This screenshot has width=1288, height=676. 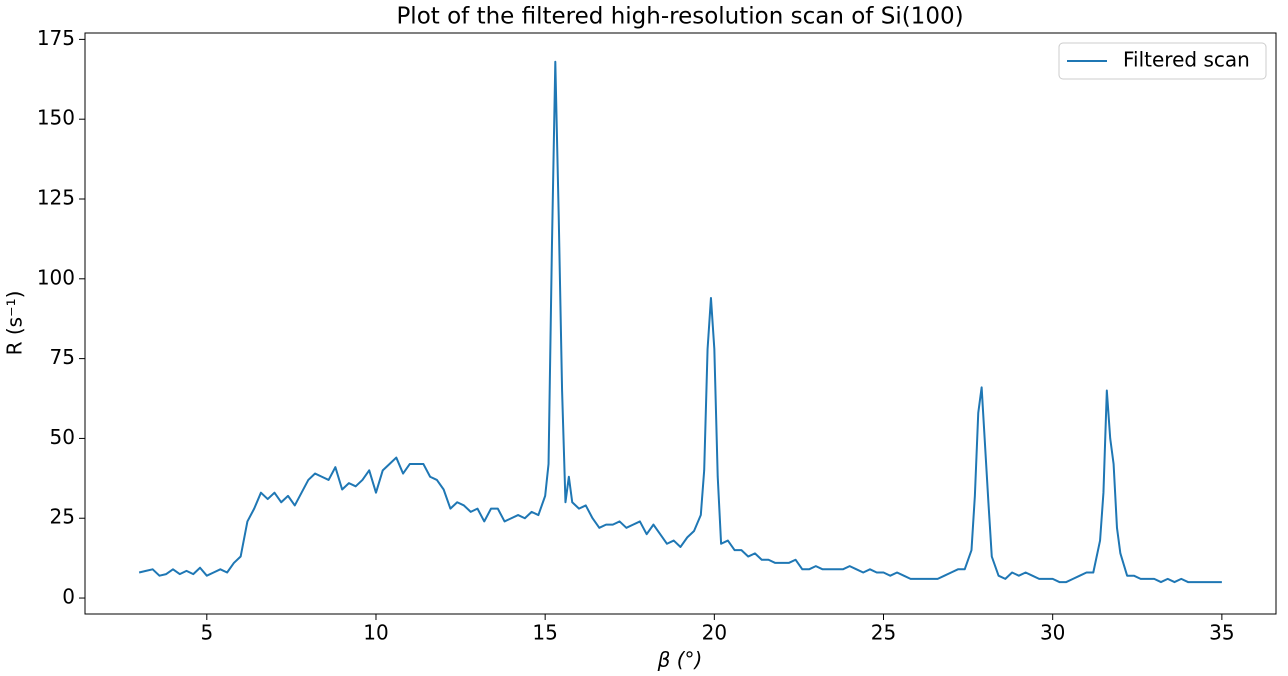 I want to click on x-tick-label: 10, so click(x=375, y=633).